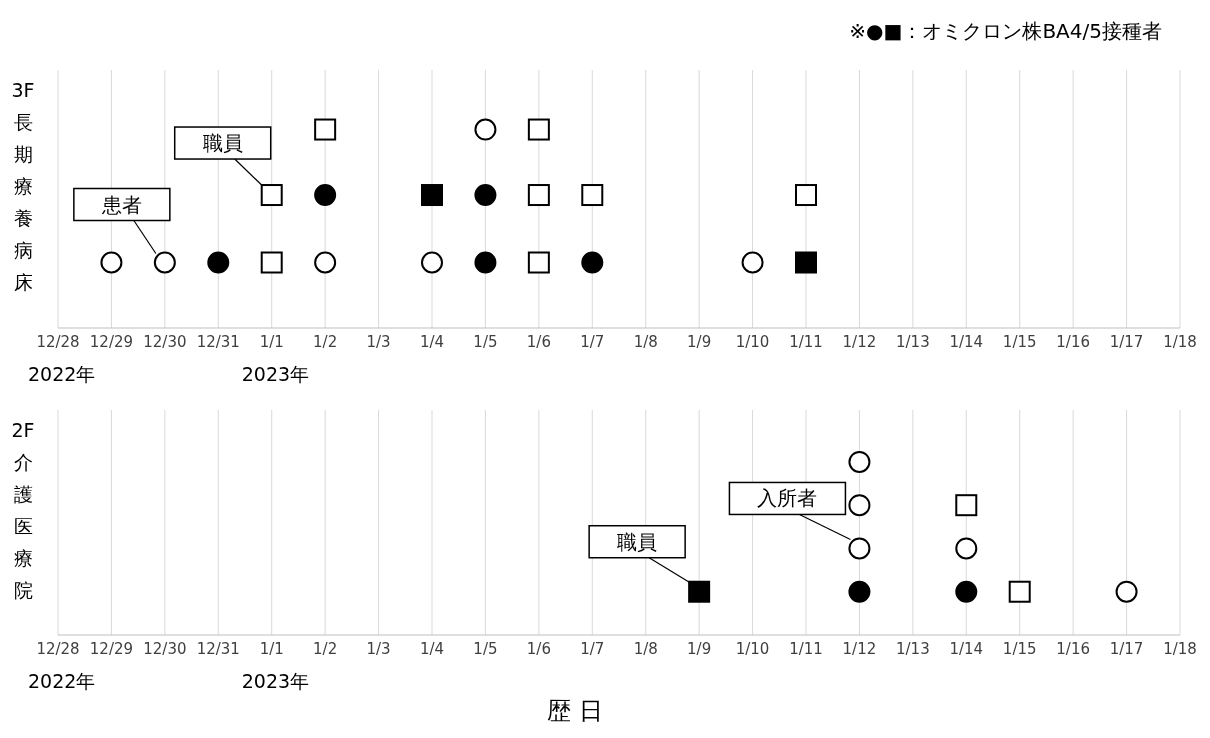 This screenshot has height=738, width=1210. Describe the element at coordinates (787, 498) in the screenshot. I see `annotation: 入所者` at that location.